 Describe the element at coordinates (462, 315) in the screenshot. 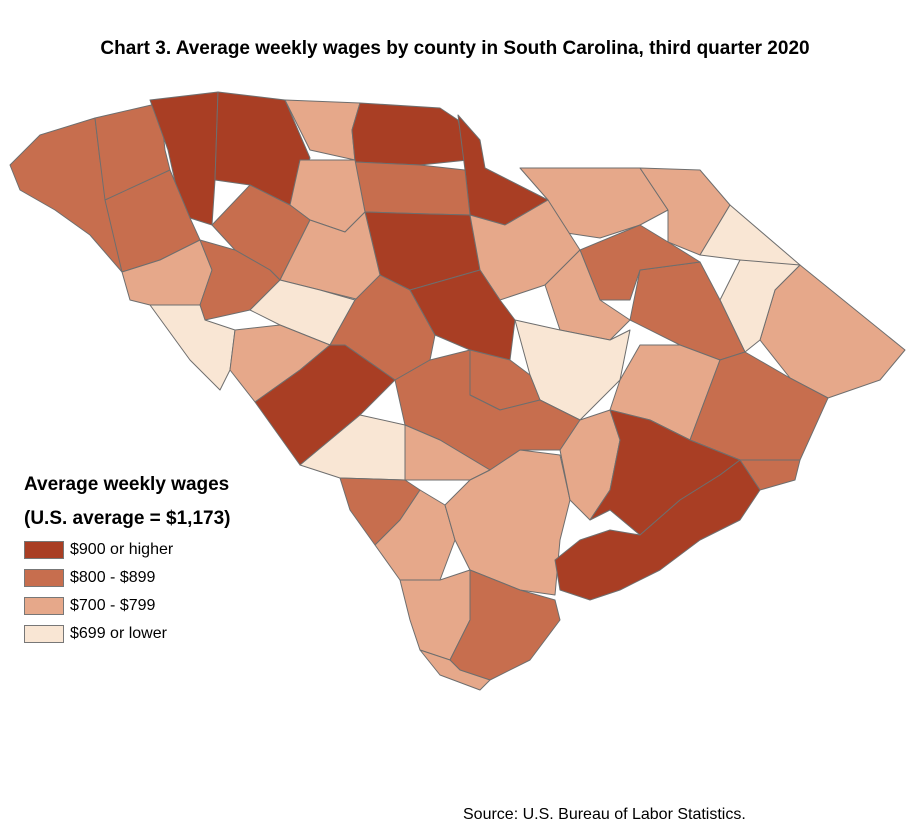

I see `county-richland` at that location.